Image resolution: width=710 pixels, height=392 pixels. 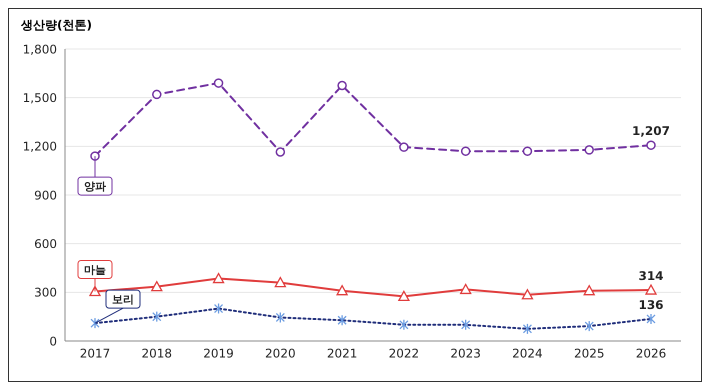 What do you see at coordinates (95, 187) in the screenshot?
I see `legend-label: 양파` at bounding box center [95, 187].